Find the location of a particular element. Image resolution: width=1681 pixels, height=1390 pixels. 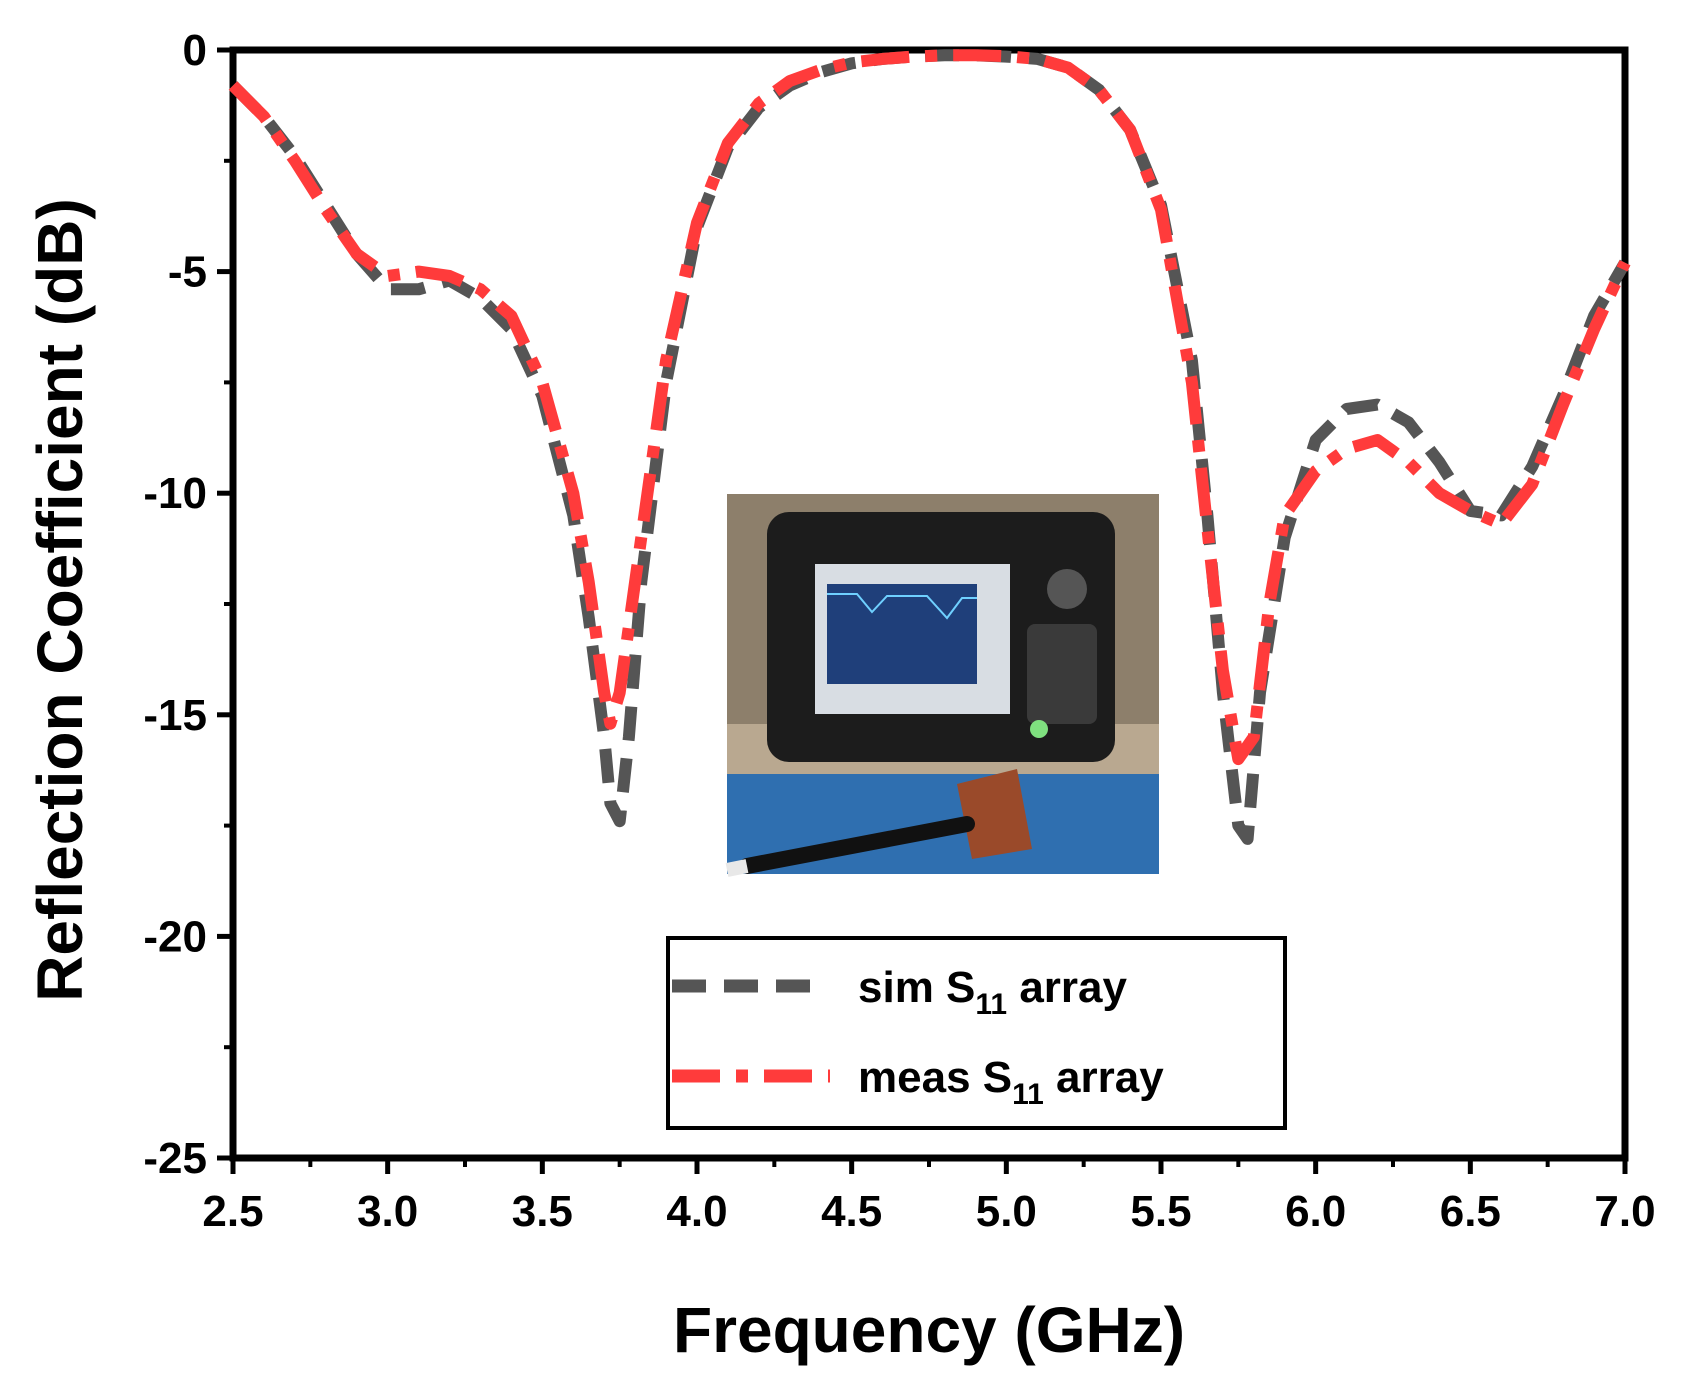

x-axis-ticks: 2.5 3.0 3.5 4.0 4.5 5.0 5.5 6.0 6.5 7.0 is located at coordinates (929, 1197).